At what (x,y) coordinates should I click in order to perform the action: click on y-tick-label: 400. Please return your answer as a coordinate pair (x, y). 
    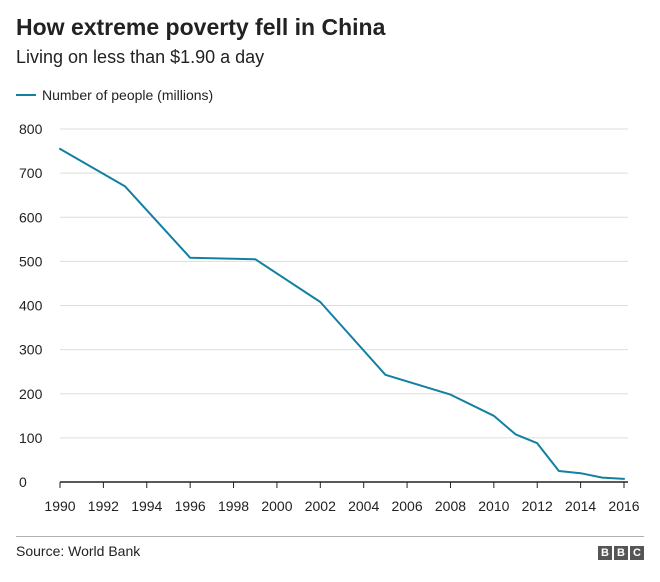
    Looking at the image, I should click on (31, 306).